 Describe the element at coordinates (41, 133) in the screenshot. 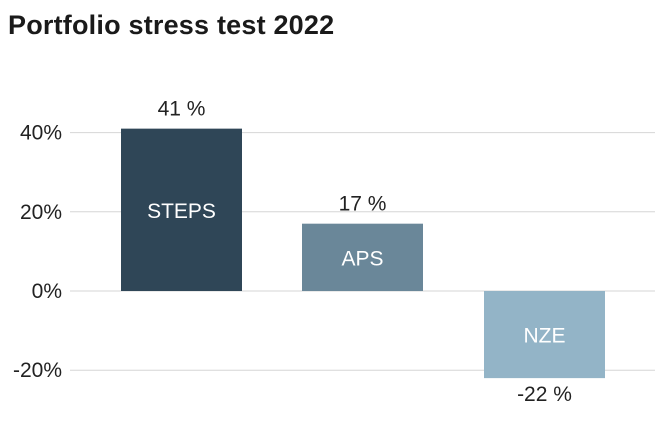

I see `y-tick-label: 40%` at that location.